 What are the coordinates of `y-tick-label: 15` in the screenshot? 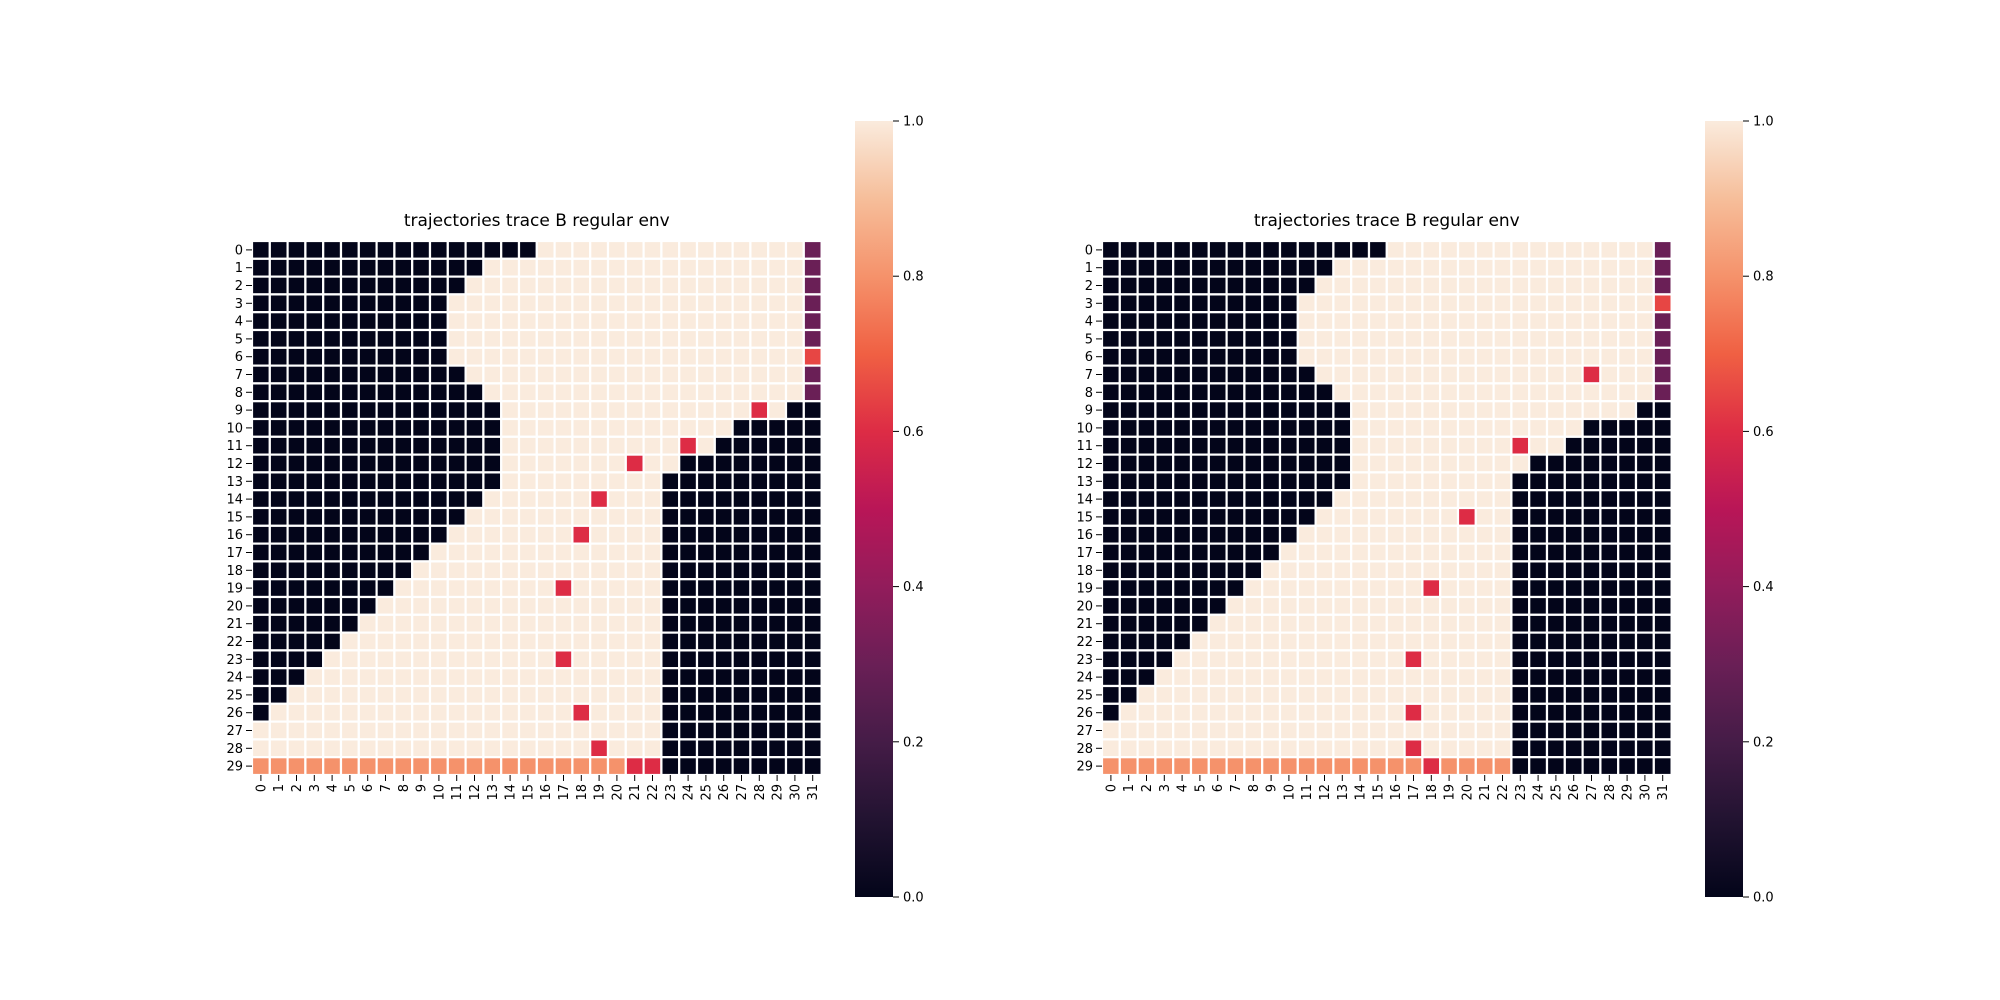 It's located at (234, 517).